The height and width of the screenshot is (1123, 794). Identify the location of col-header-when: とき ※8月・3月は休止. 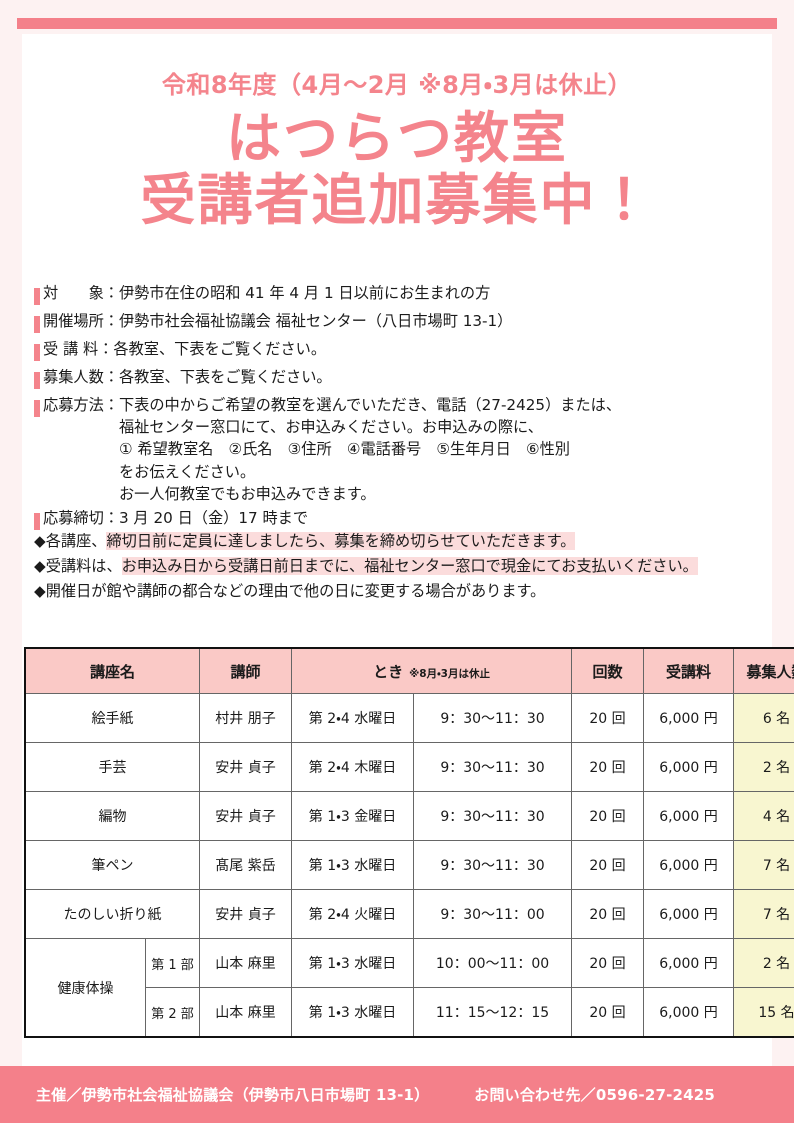
(432, 671).